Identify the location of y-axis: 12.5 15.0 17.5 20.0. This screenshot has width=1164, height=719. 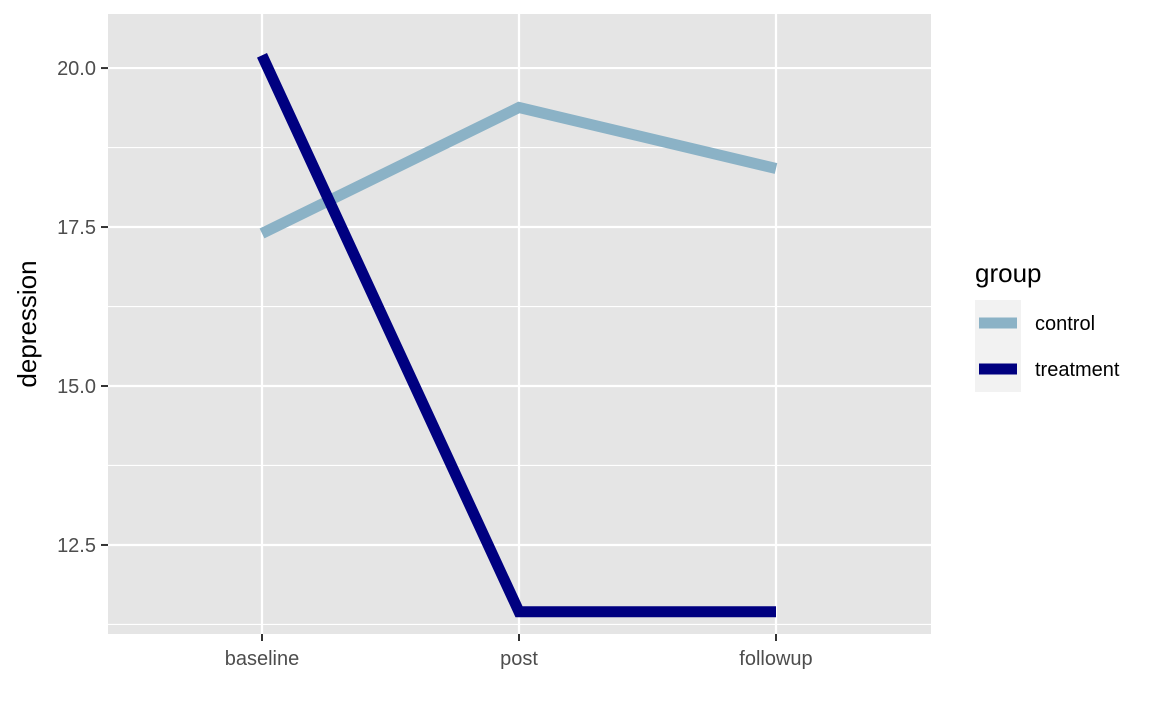
(82, 307).